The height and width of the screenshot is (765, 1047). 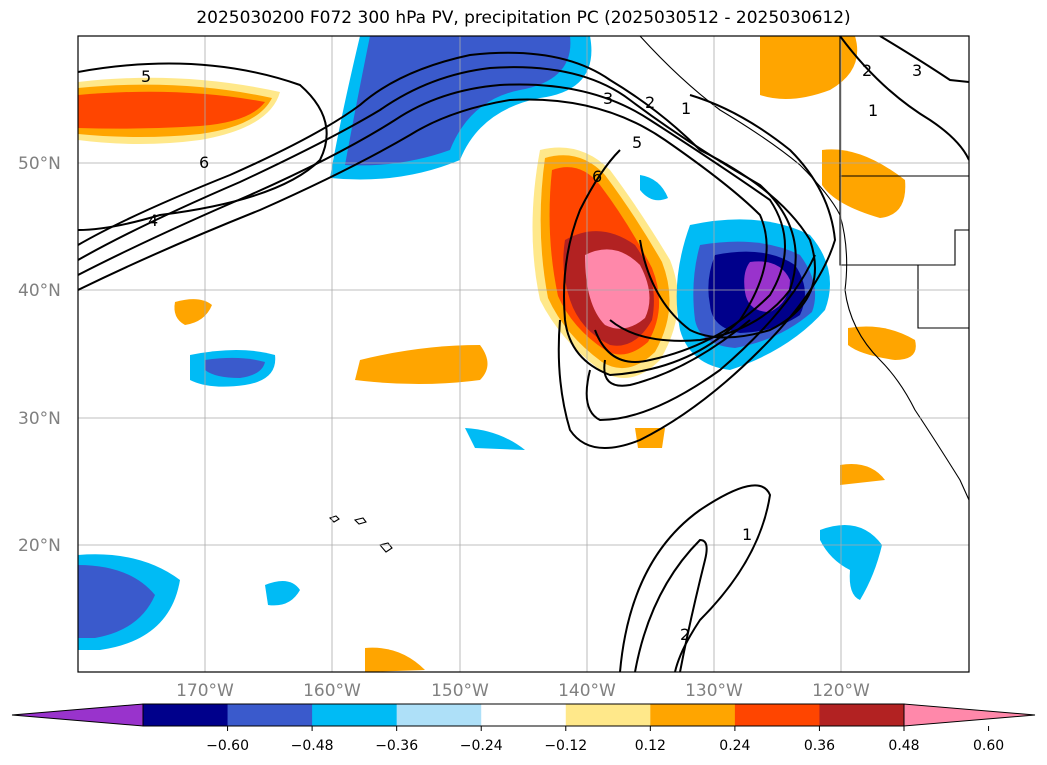 What do you see at coordinates (39, 355) in the screenshot?
I see `lat-labels: 50°N 40°N 30°N 20°N` at bounding box center [39, 355].